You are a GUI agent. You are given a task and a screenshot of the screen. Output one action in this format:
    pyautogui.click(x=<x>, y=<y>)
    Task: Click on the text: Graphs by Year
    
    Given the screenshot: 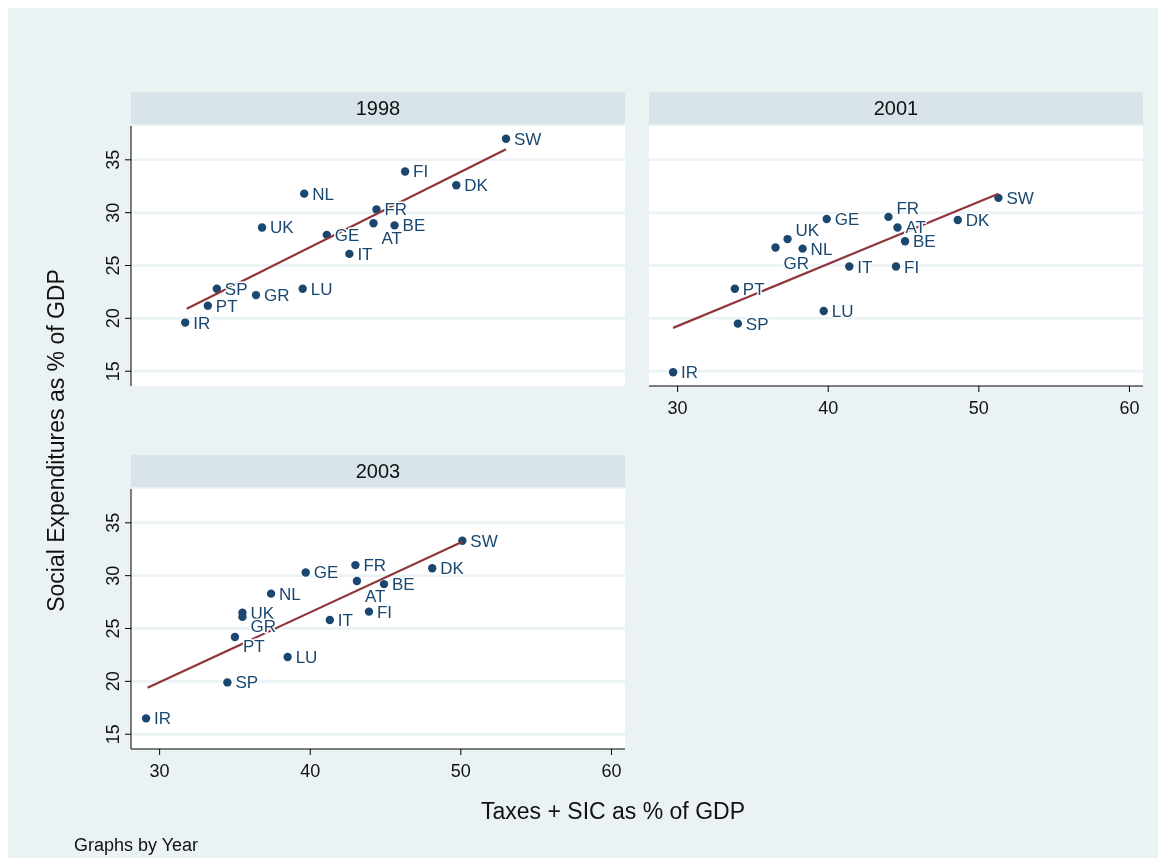 What is the action you would take?
    pyautogui.click(x=136, y=845)
    